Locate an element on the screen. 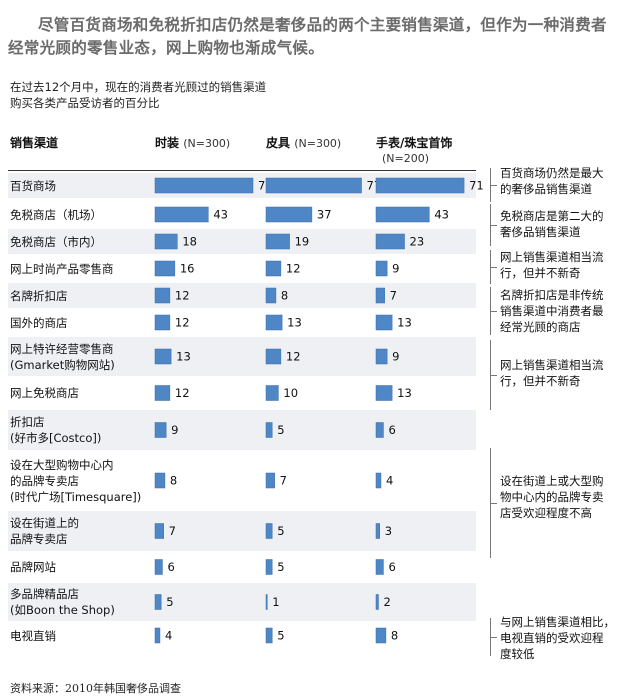 This screenshot has height=696, width=634. column-header-watch-n: (N=200) is located at coordinates (406, 158).